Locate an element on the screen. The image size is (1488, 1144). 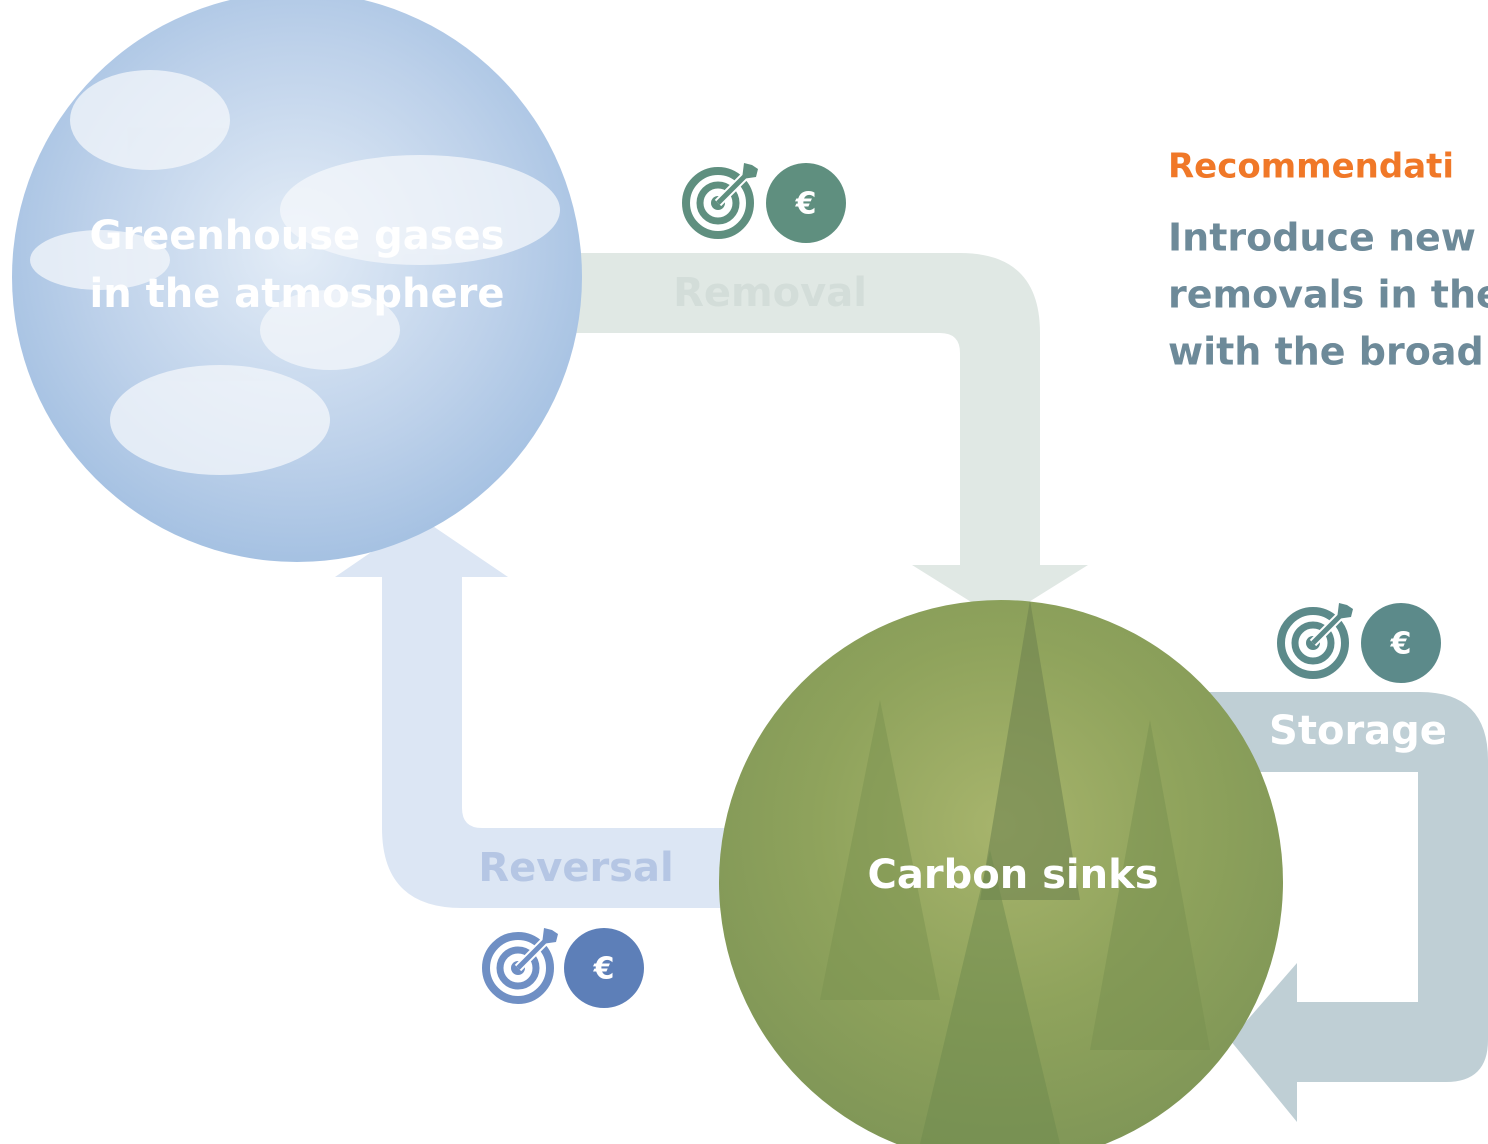
storage-arrow is located at coordinates (1344, 907).